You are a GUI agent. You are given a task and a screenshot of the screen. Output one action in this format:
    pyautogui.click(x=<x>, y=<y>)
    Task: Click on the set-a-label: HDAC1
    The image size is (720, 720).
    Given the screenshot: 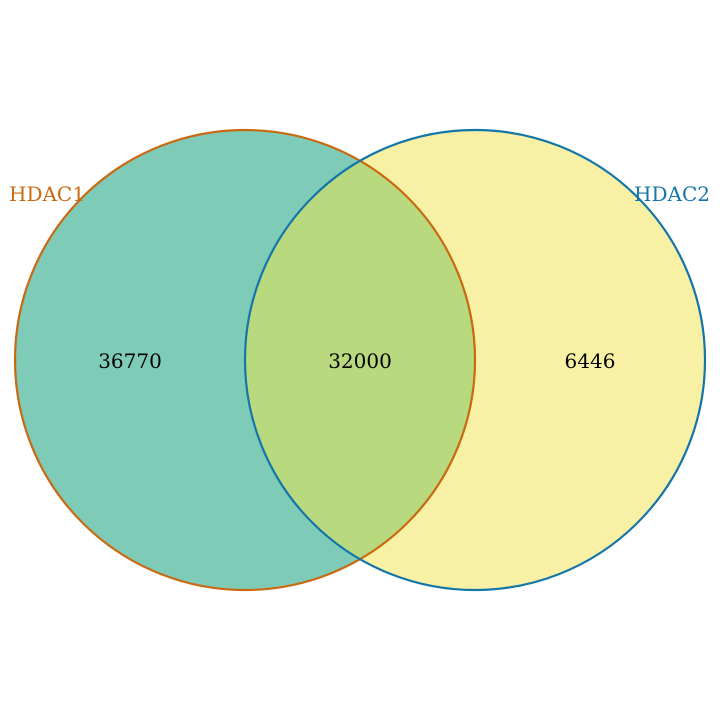 What is the action you would take?
    pyautogui.click(x=47, y=194)
    